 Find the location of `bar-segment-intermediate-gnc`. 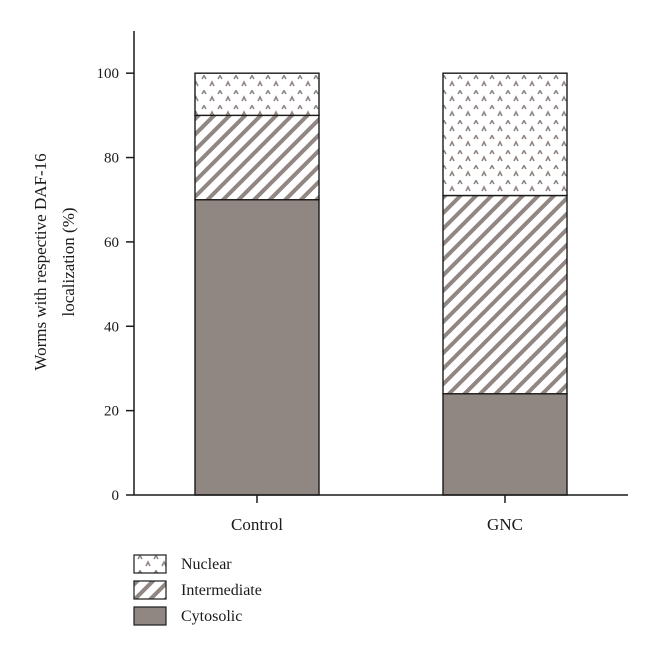

bar-segment-intermediate-gnc is located at coordinates (505, 294).